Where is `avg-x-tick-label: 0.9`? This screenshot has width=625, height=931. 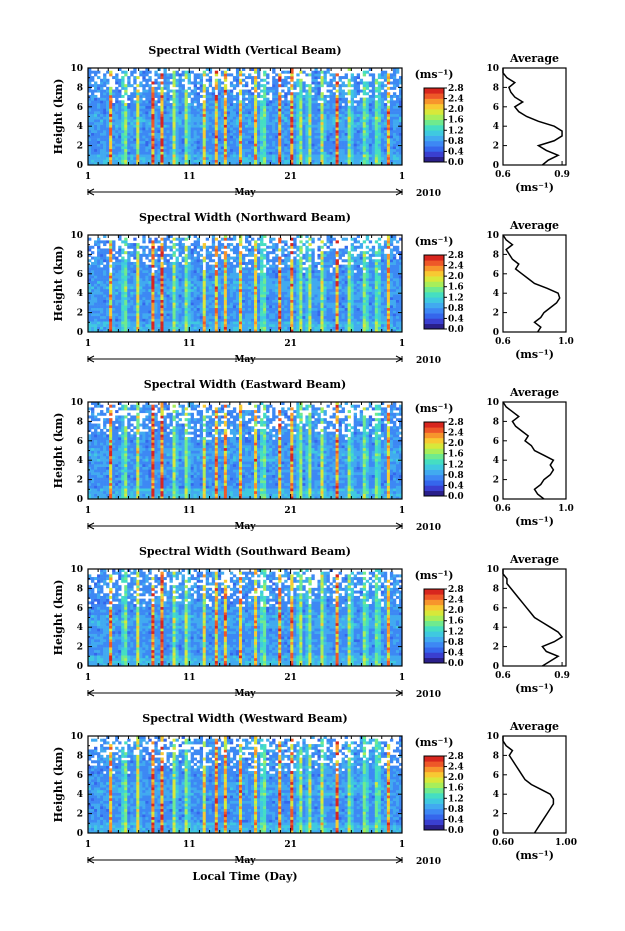 avg-x-tick-label: 0.9 is located at coordinates (562, 175).